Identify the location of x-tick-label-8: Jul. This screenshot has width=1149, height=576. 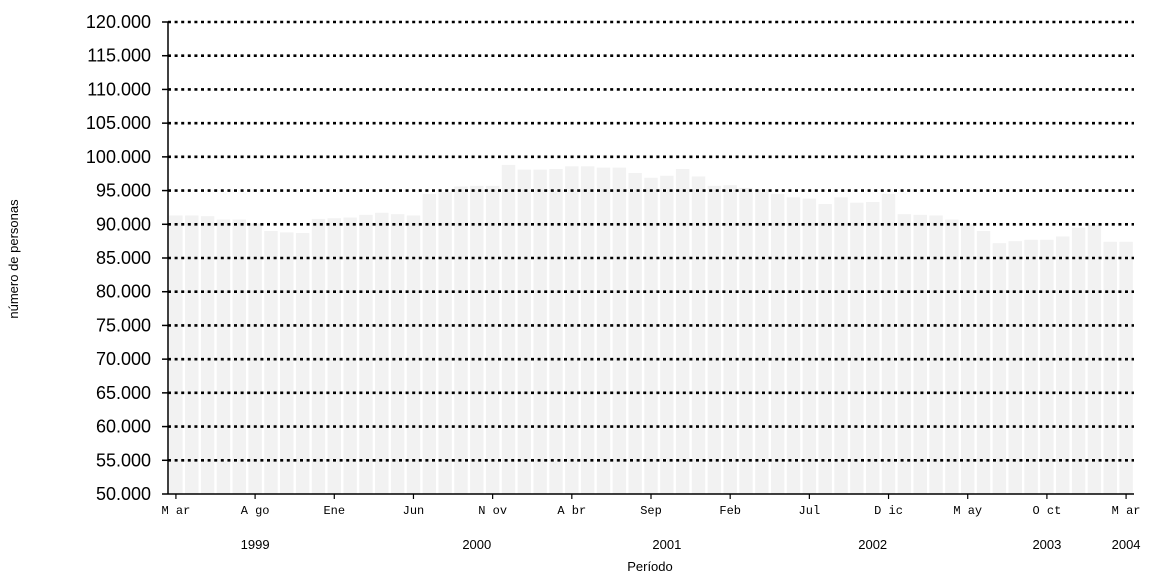
(810, 511).